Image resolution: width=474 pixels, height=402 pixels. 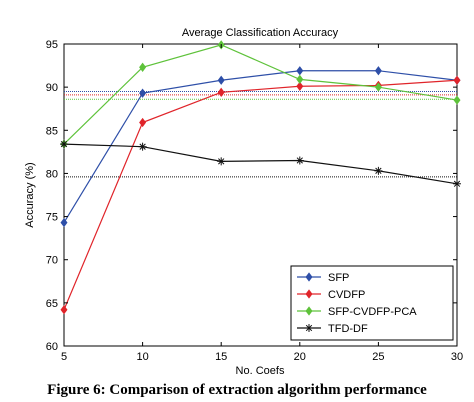 I want to click on x-tick-label-15: 15, so click(x=221, y=357).